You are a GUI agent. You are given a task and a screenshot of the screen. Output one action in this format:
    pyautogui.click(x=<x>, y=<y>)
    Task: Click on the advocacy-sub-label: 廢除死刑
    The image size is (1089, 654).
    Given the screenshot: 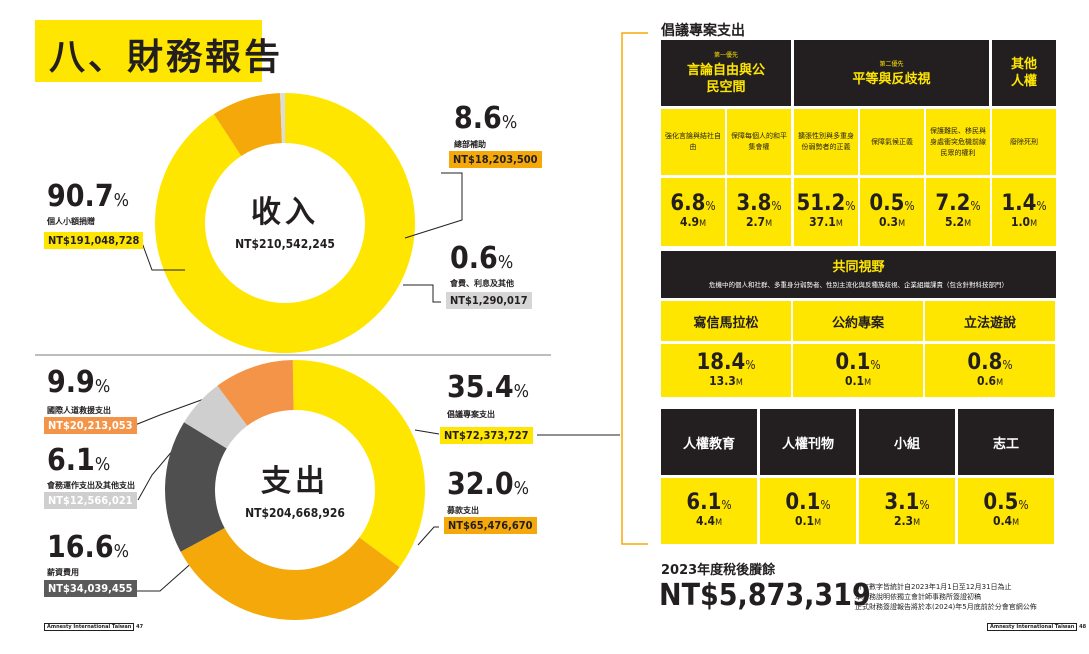 What is the action you would take?
    pyautogui.click(x=1024, y=141)
    